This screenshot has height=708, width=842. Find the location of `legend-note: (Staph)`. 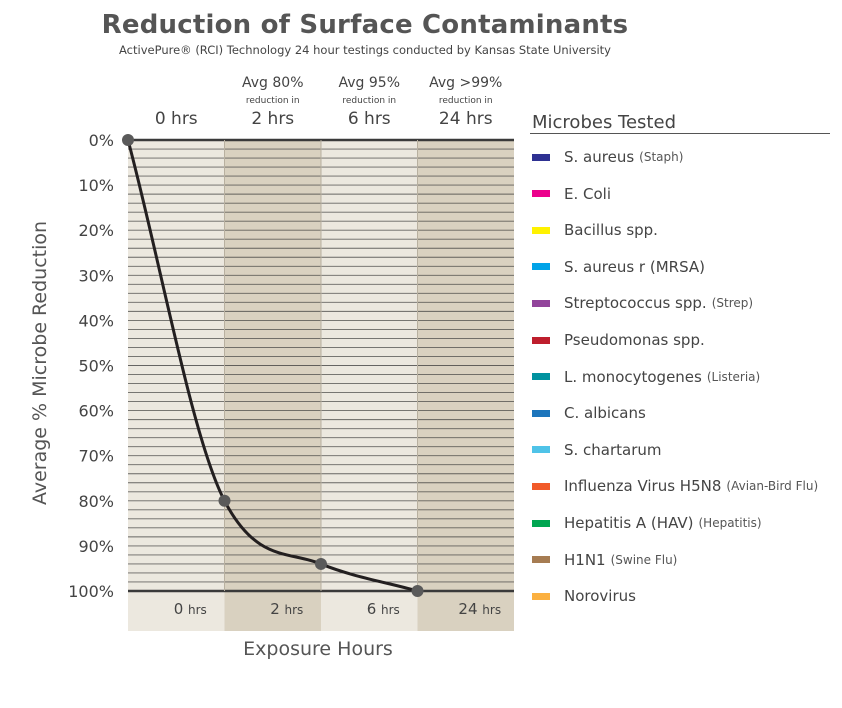

legend-note: (Staph) is located at coordinates (661, 157).